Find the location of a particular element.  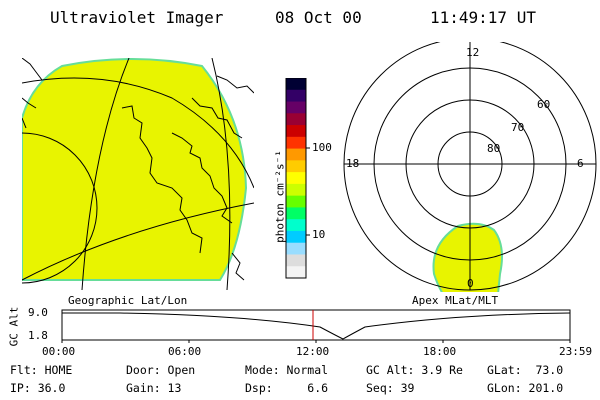

time-tick-0600: 06:00 is located at coordinates (185, 351).